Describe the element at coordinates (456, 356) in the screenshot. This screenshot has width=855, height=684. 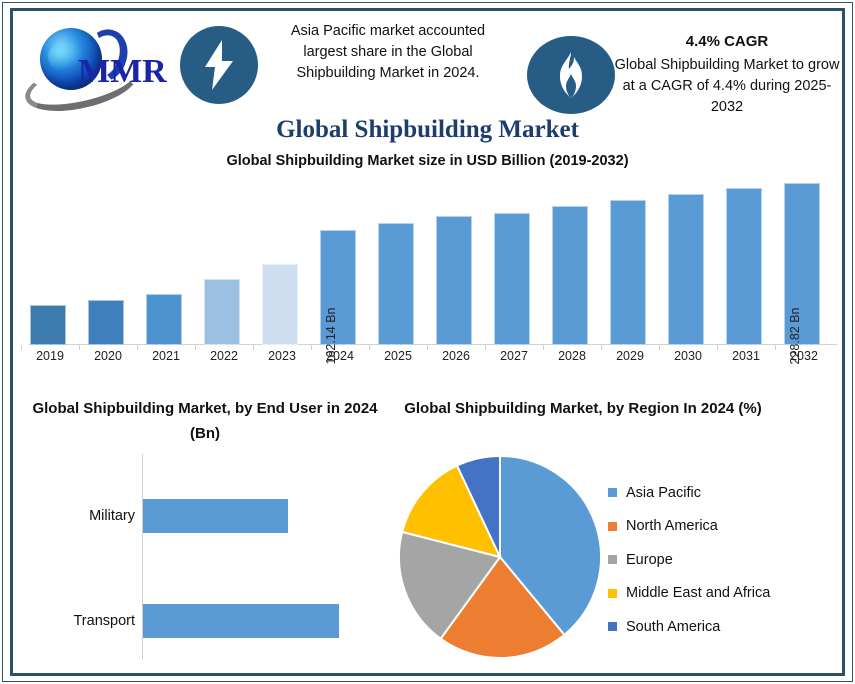
I see `x-axis-label: 2026` at that location.